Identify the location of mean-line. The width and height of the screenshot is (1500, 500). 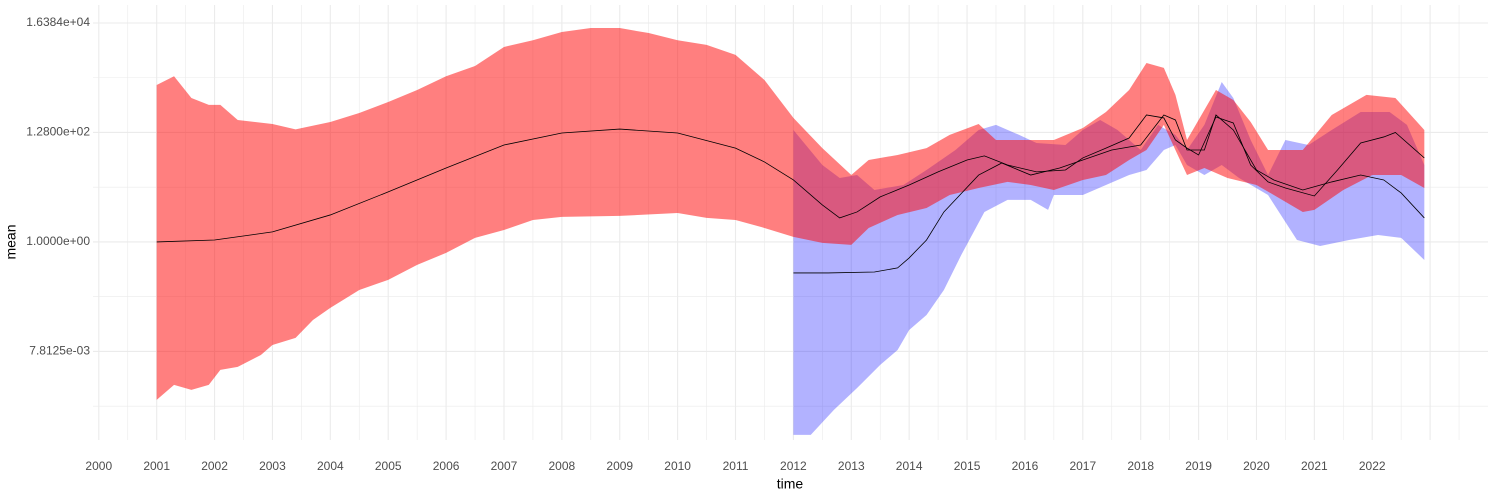
(1109, 194).